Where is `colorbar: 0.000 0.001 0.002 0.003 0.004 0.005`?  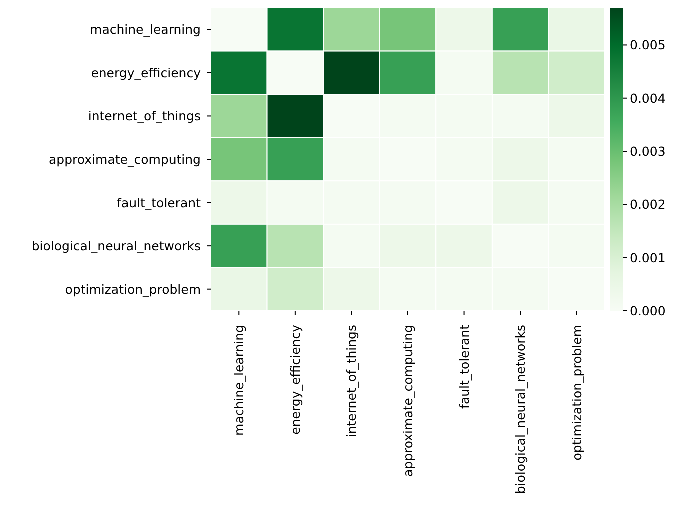
colorbar: 0.000 0.001 0.002 0.003 0.004 0.005 is located at coordinates (642, 166).